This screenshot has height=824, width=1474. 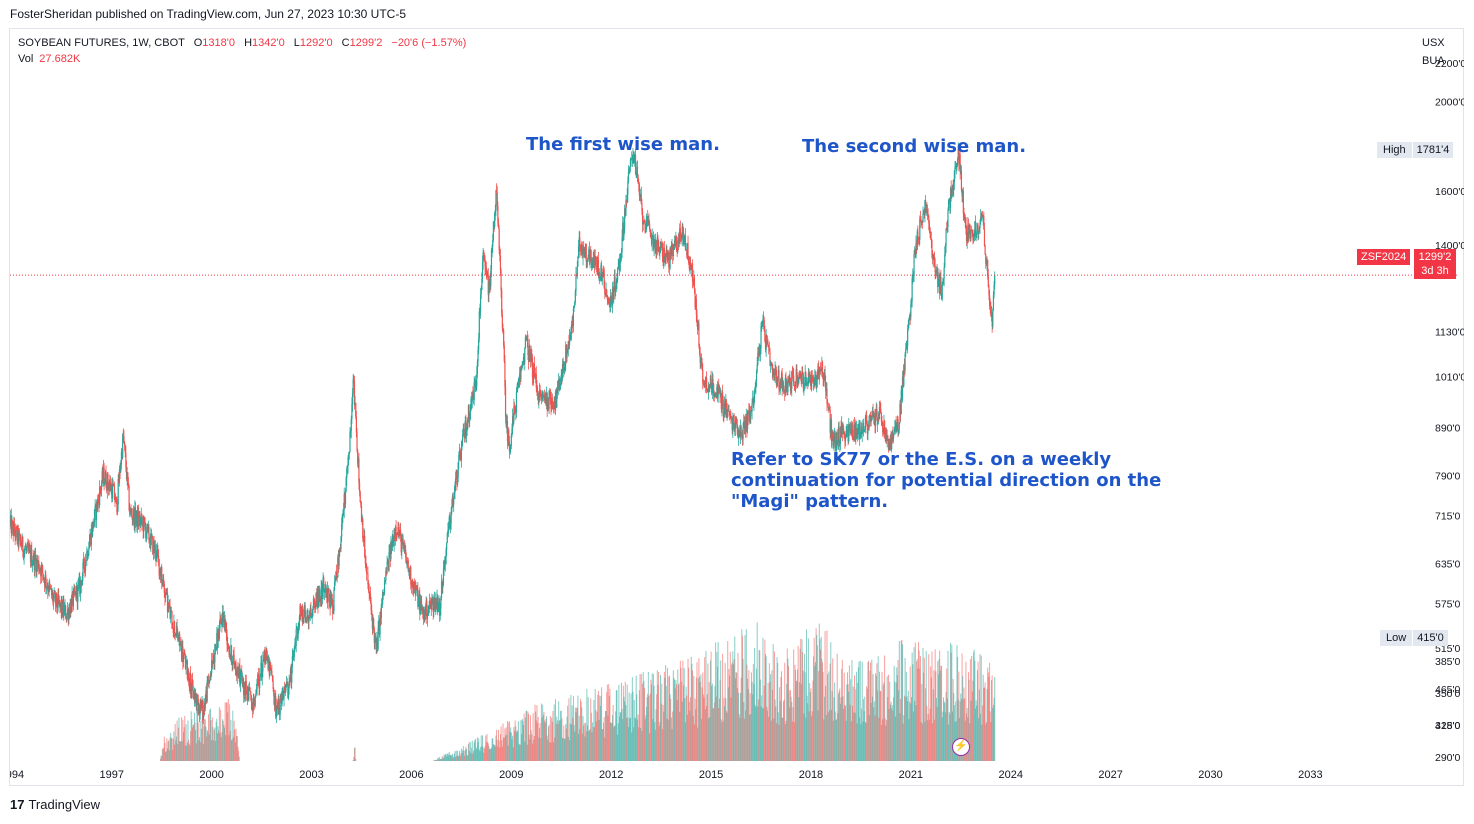 What do you see at coordinates (1433, 52) in the screenshot?
I see `price-scale-currency: USX BUA` at bounding box center [1433, 52].